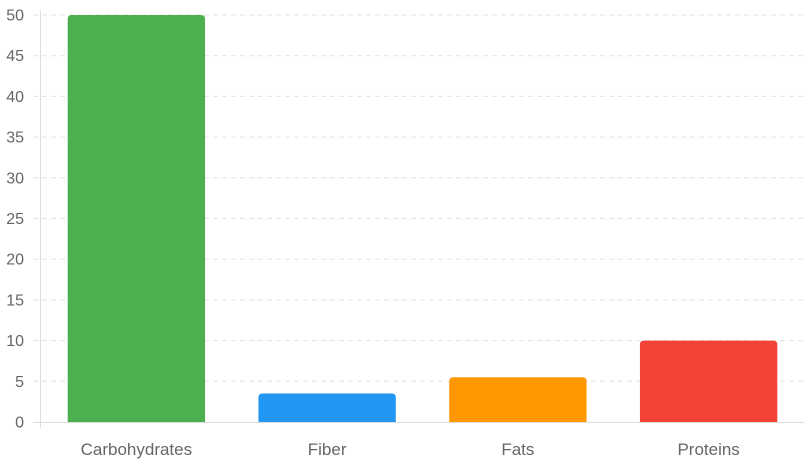 This screenshot has height=465, width=804. I want to click on y-tick-label: 10, so click(15, 341).